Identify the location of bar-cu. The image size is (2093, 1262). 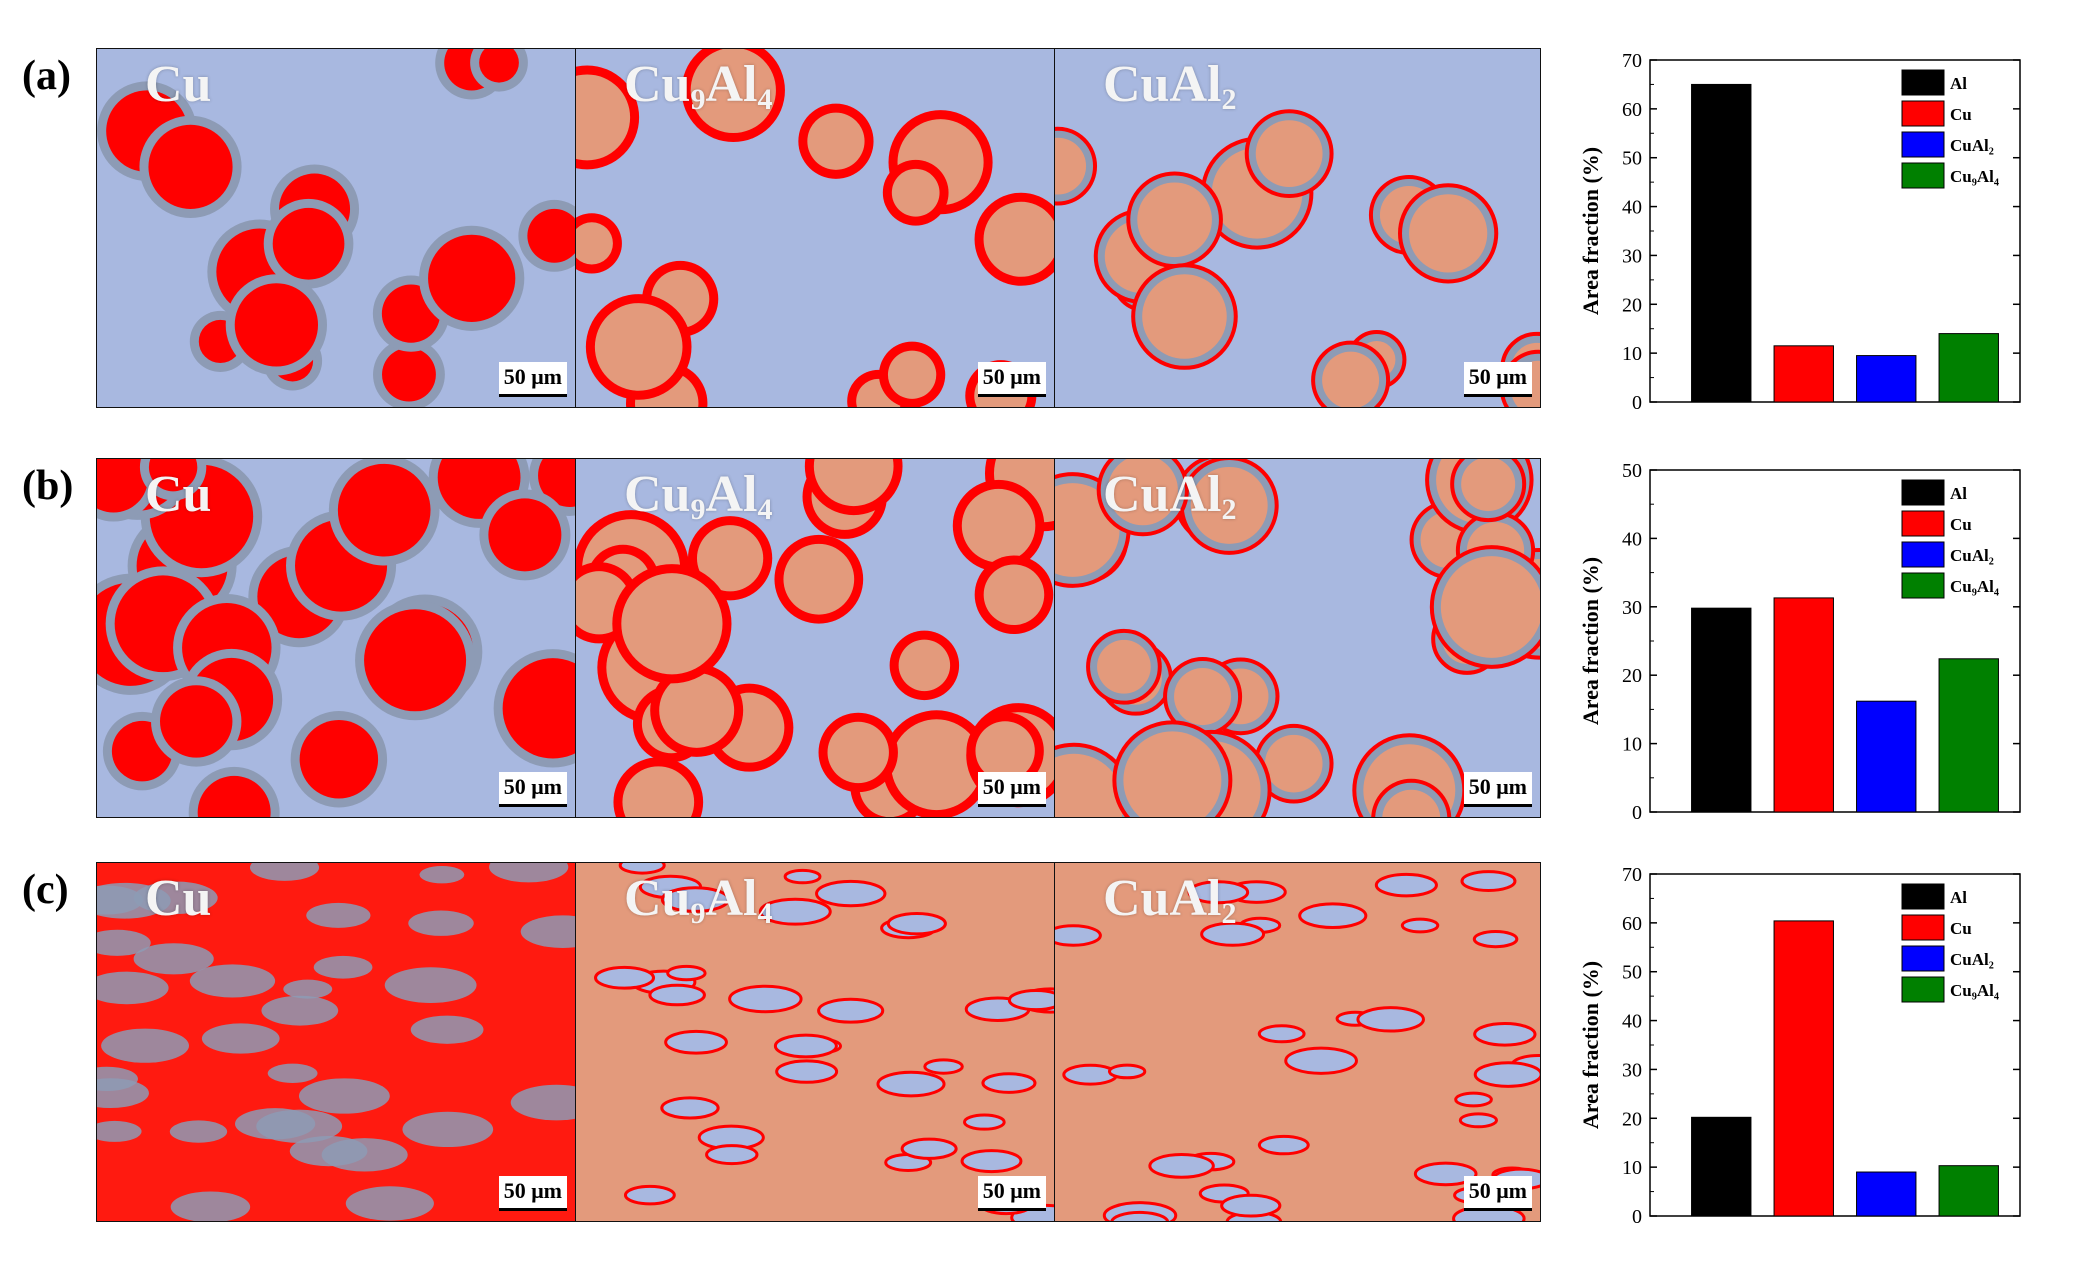
(1803, 374).